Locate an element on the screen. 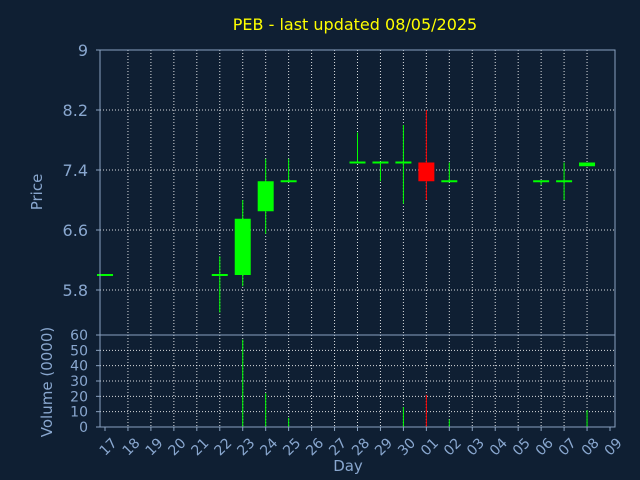  price-tick-label: 9 is located at coordinates (83, 50).